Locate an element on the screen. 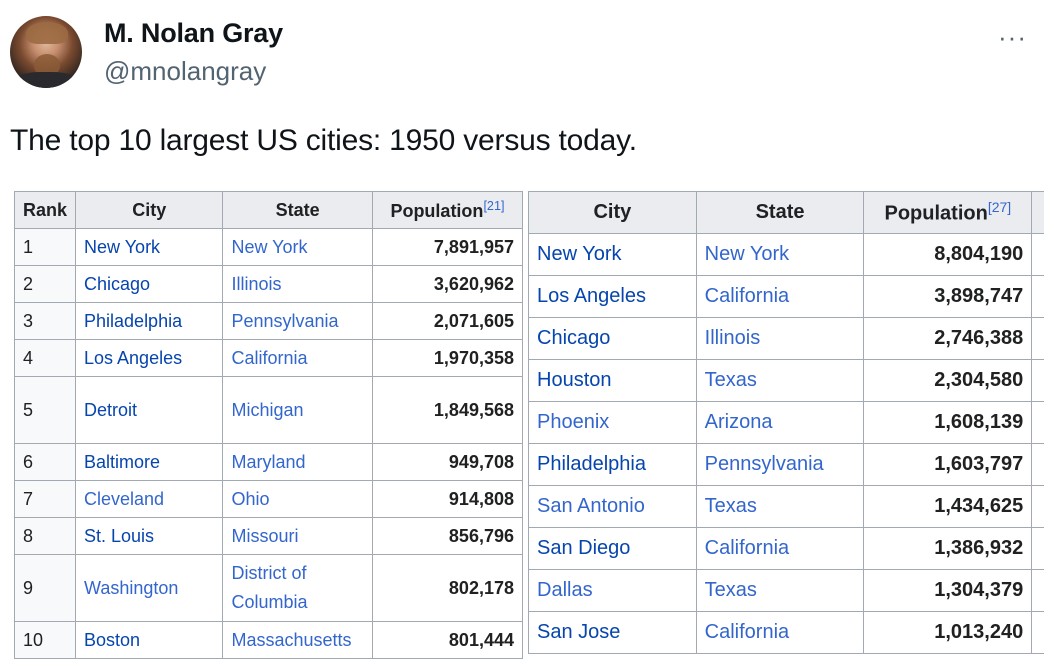 The height and width of the screenshot is (671, 1044). city-link: San Diego is located at coordinates (612, 548).